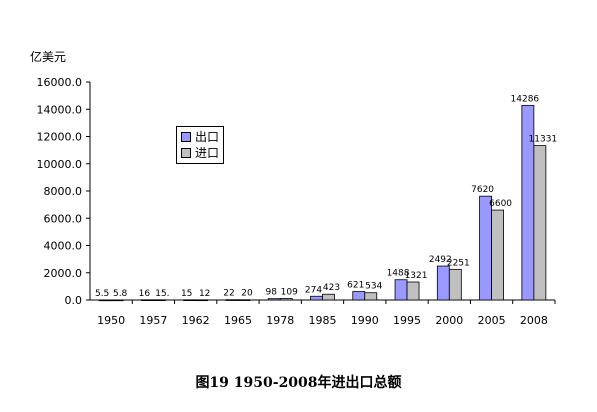 This screenshot has height=412, width=597. I want to click on x-tick-label: 1978, so click(280, 320).